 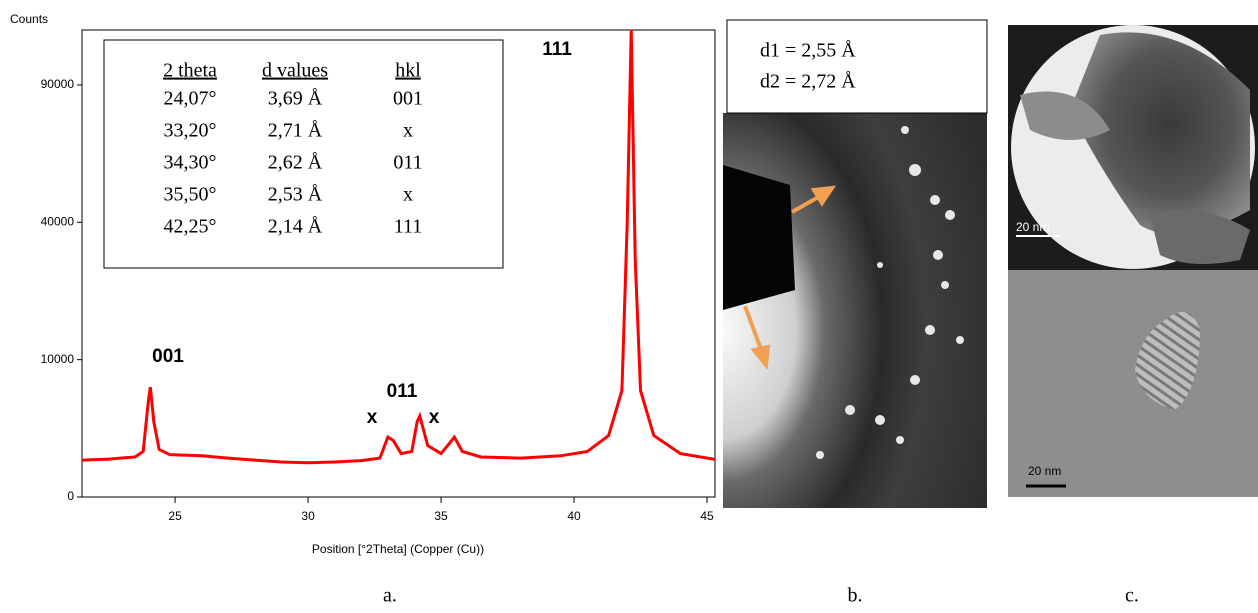 What do you see at coordinates (295, 131) in the screenshot?
I see `table-cell: 2,71 Å` at bounding box center [295, 131].